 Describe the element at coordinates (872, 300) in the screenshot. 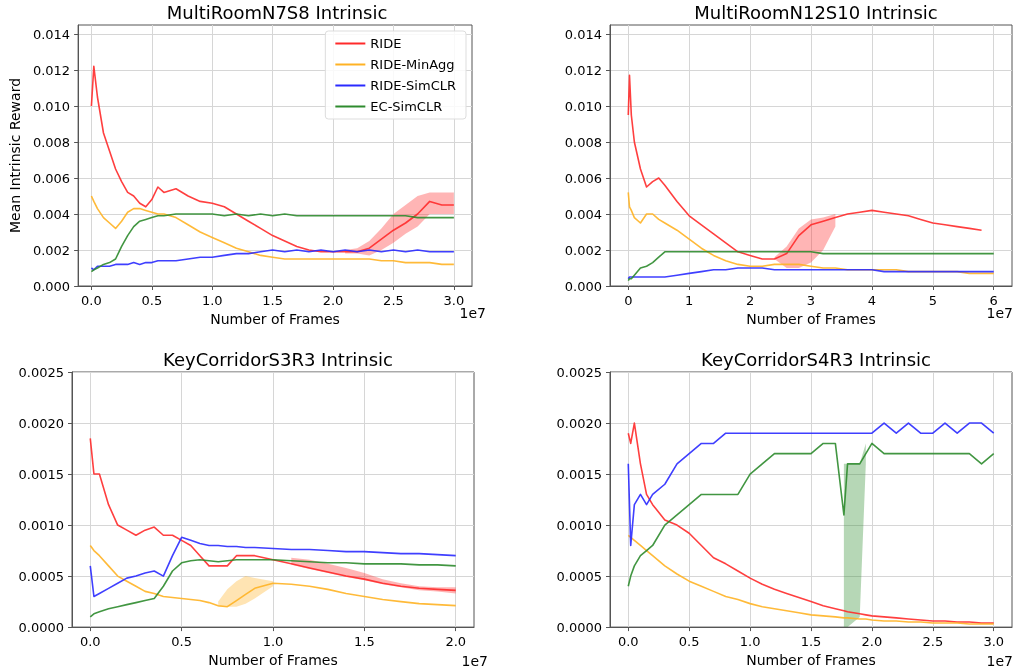

I see `x-tick-label: 4` at that location.